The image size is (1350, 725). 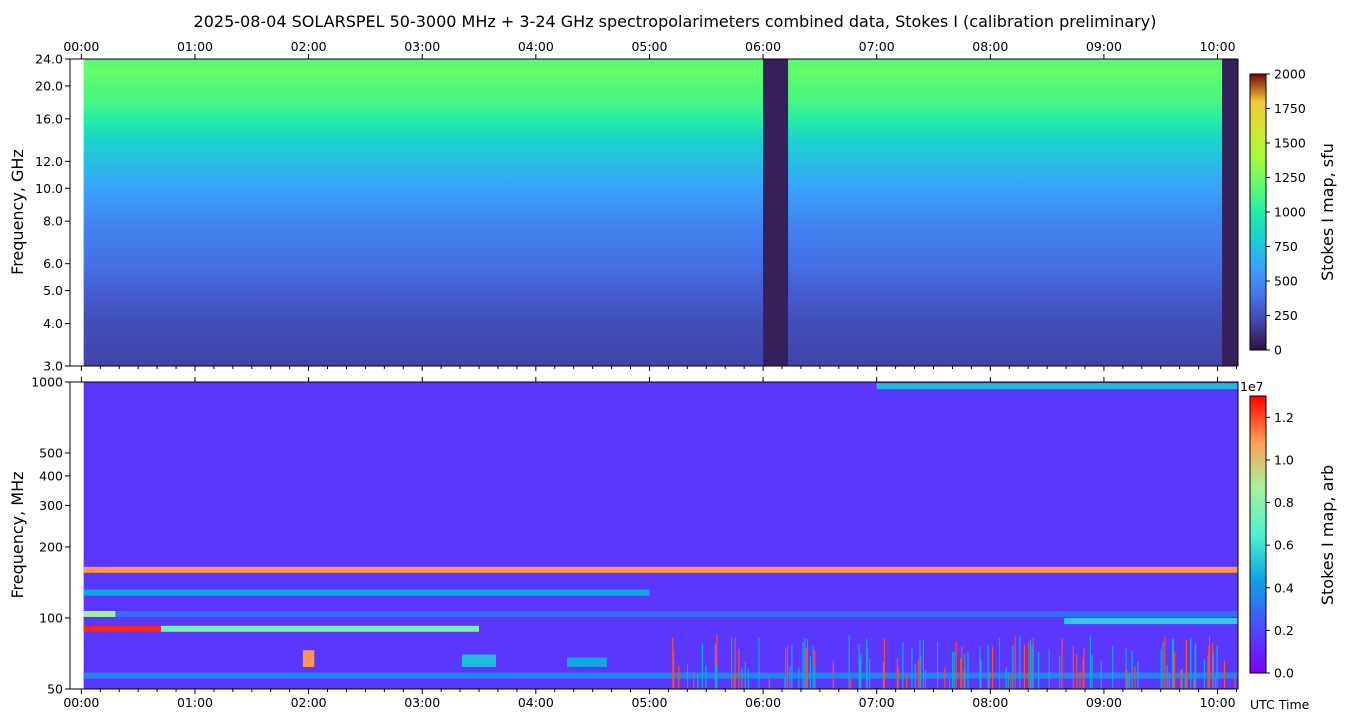 I want to click on y-tick-label: 1000, so click(x=47, y=382).